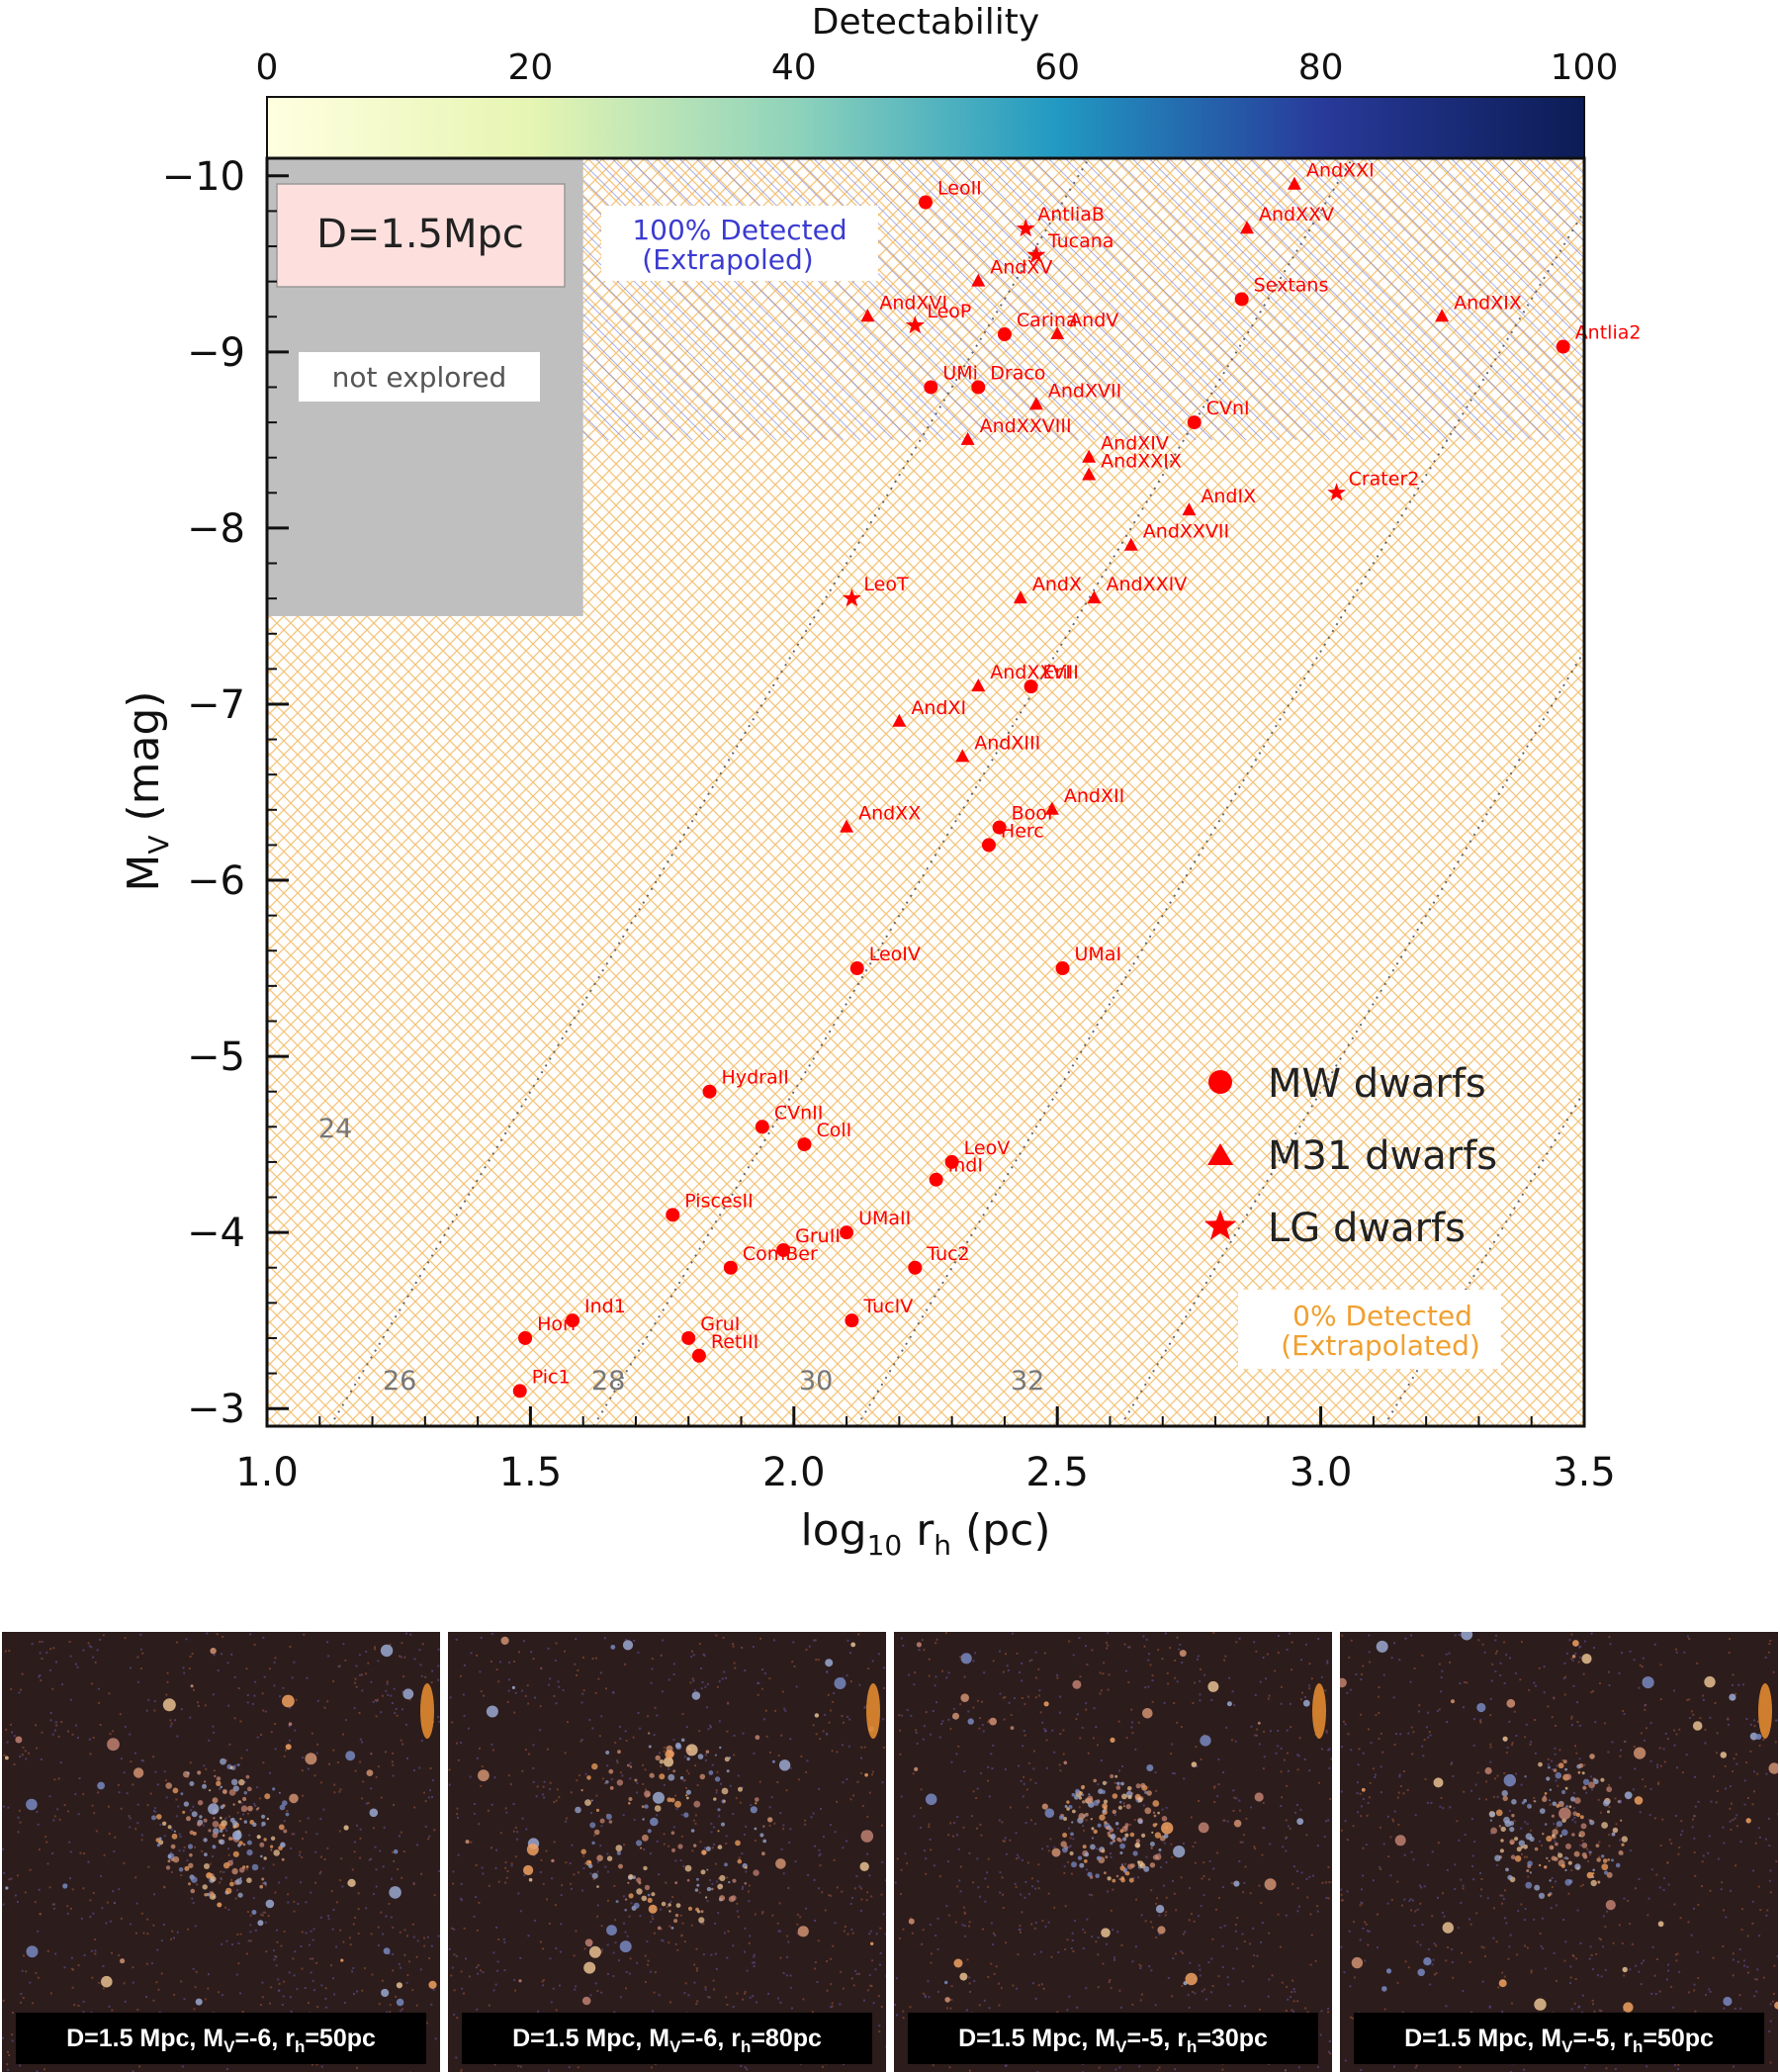  Describe the element at coordinates (1321, 1472) in the screenshot. I see `x-tick-label: 3.0` at that location.